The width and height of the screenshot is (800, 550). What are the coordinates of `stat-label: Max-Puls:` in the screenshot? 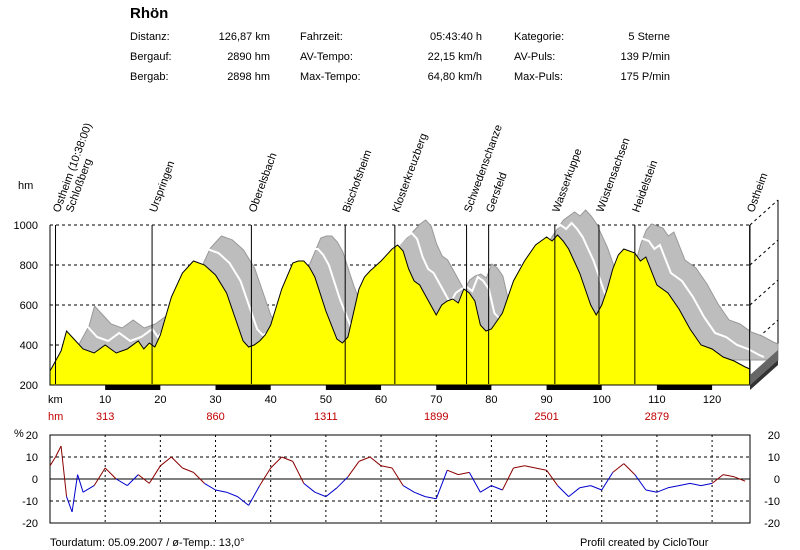 It's located at (538, 77).